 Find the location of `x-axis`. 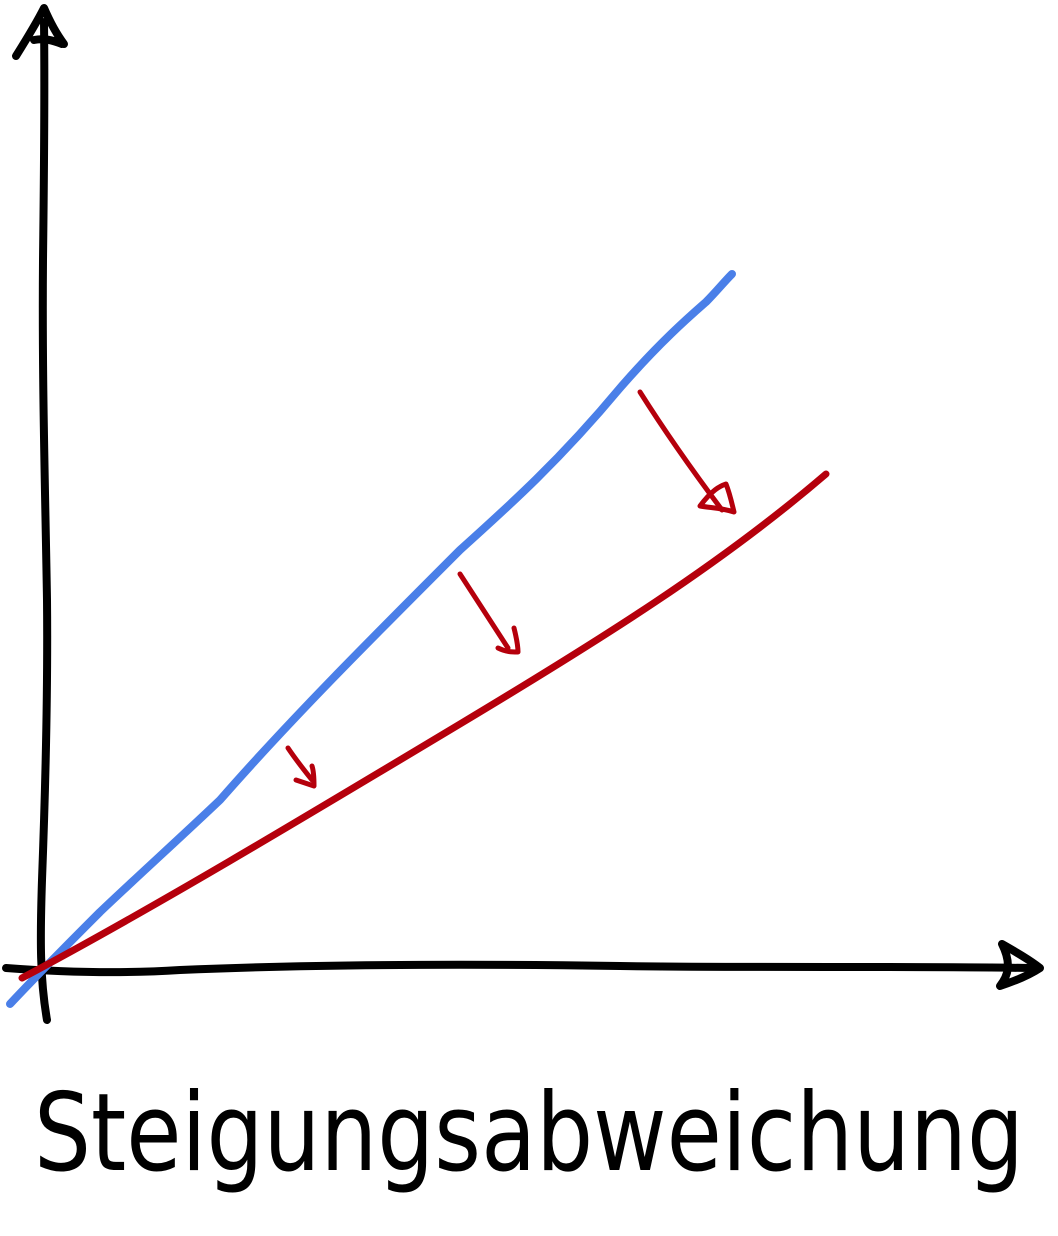

x-axis is located at coordinates (518, 968).